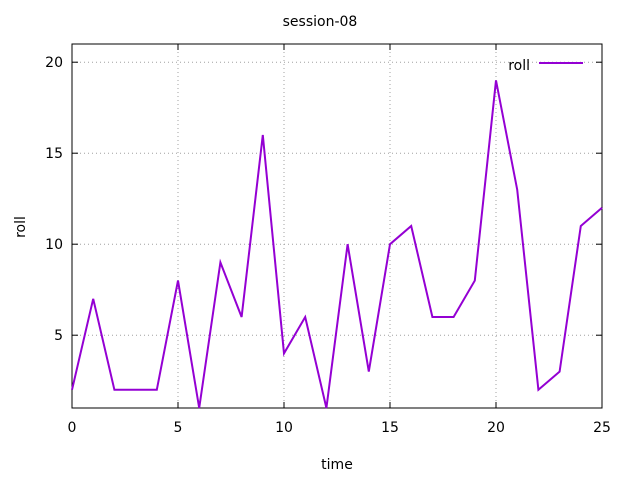 The image size is (640, 480). Describe the element at coordinates (54, 154) in the screenshot. I see `y-tick-label: 15` at that location.